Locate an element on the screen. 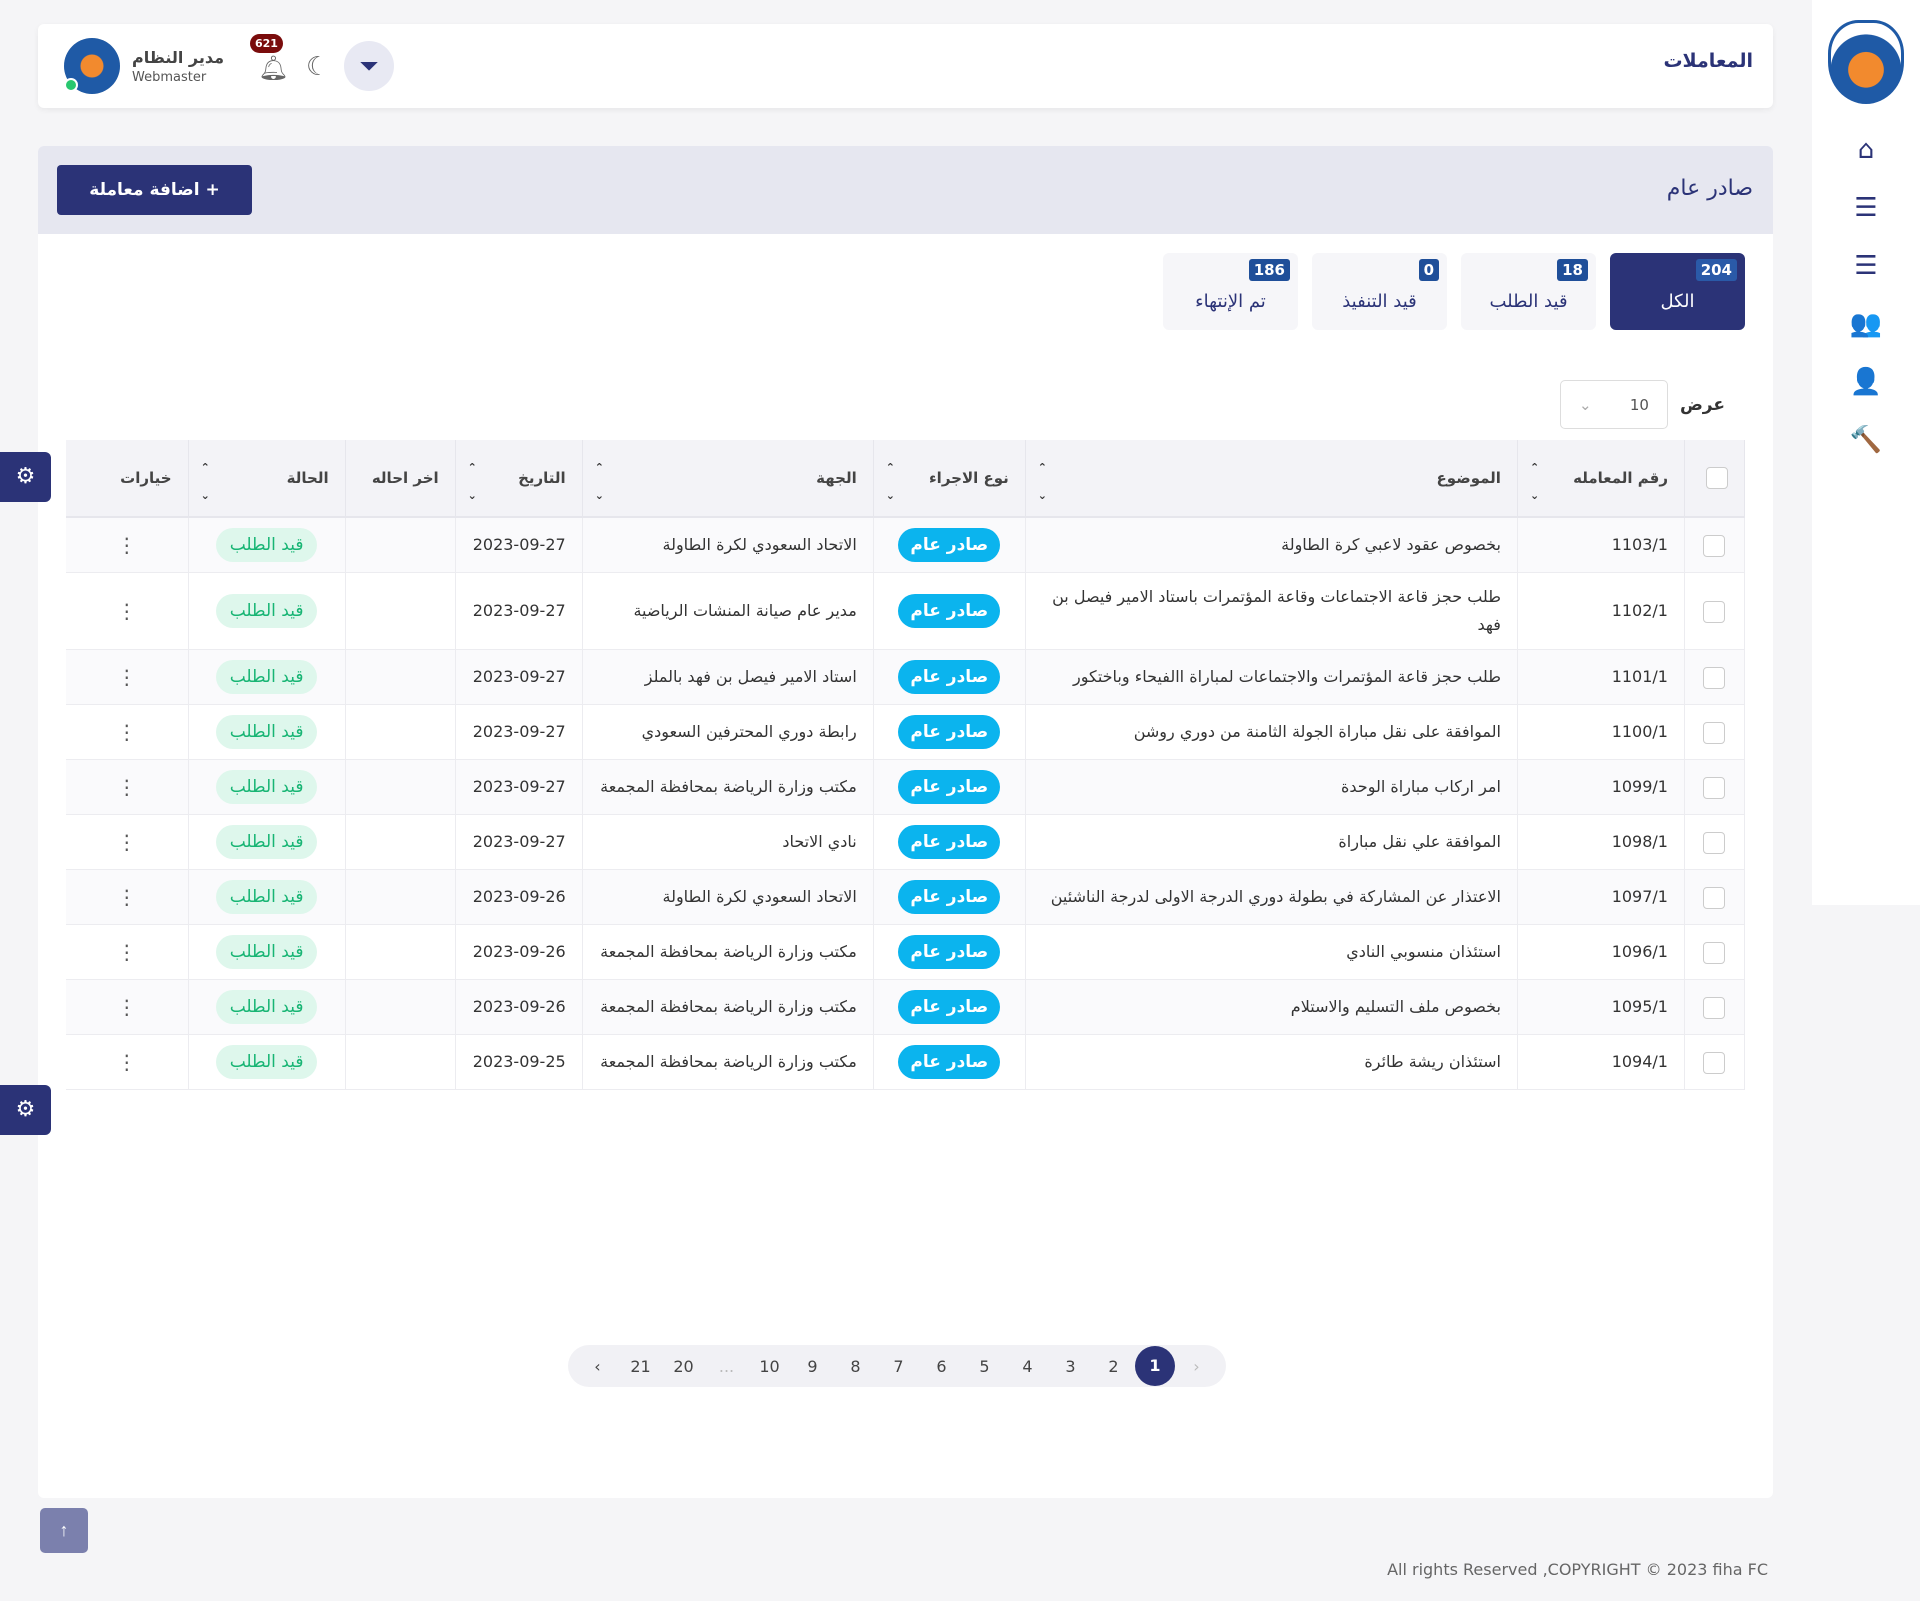 The height and width of the screenshot is (1601, 1920). notification-count: 621 is located at coordinates (266, 43).